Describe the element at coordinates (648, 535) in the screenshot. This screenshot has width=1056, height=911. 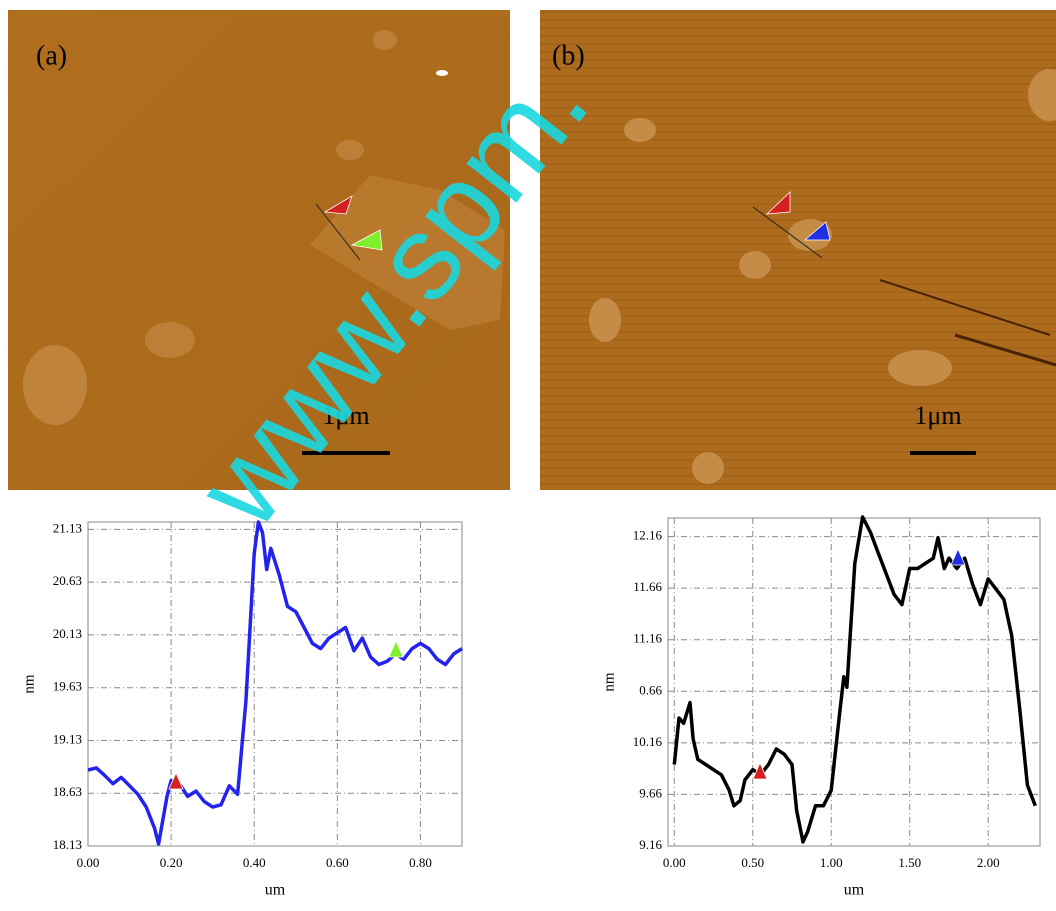
I see `y-tick-label: 12.16` at that location.